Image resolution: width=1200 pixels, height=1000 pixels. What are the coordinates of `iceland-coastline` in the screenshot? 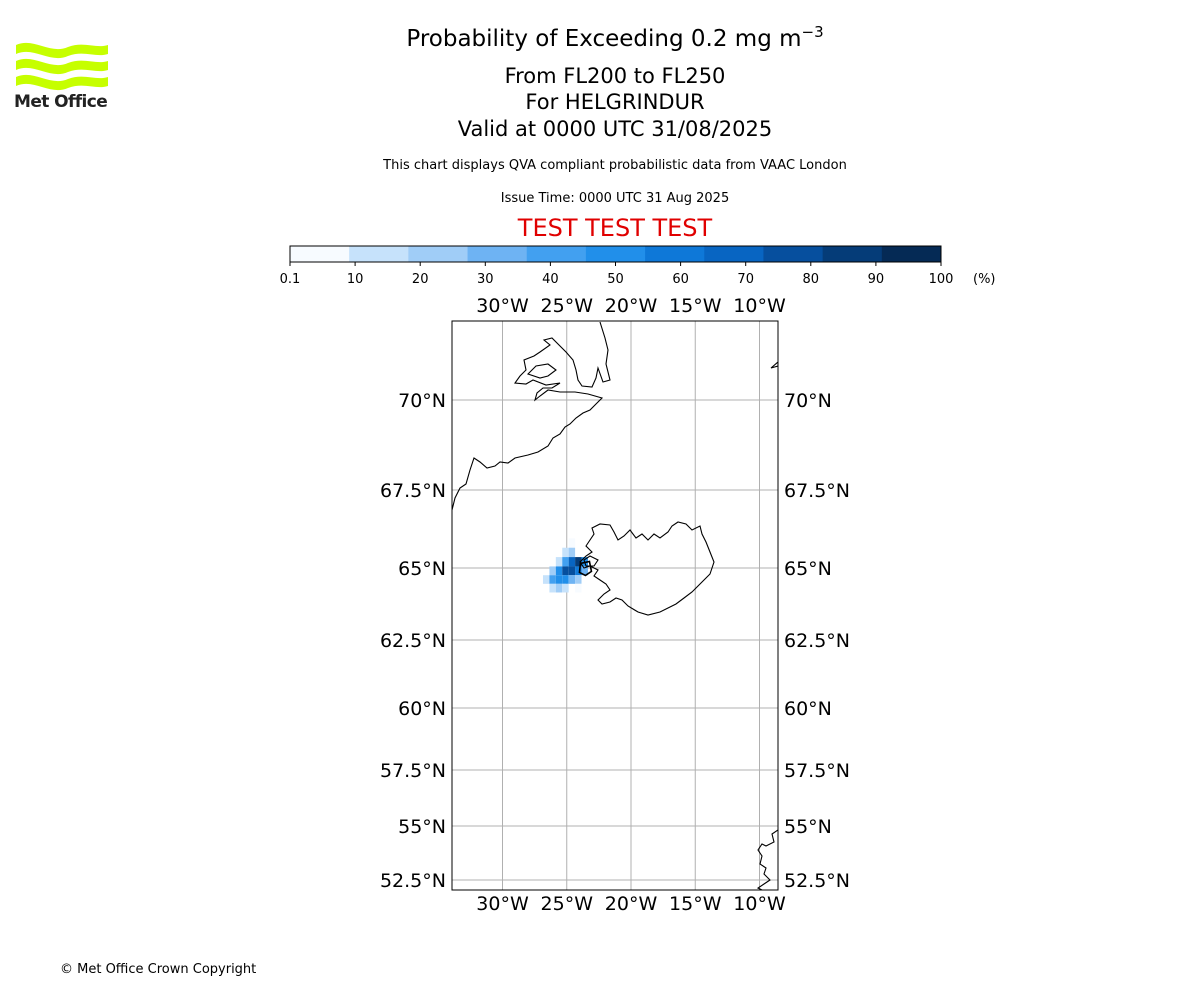 It's located at (647, 568).